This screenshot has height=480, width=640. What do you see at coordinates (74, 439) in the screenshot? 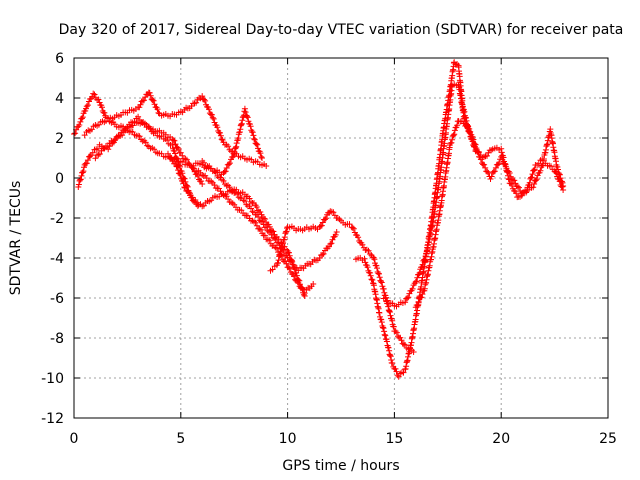
I see `x-tick-label: 0` at bounding box center [74, 439].